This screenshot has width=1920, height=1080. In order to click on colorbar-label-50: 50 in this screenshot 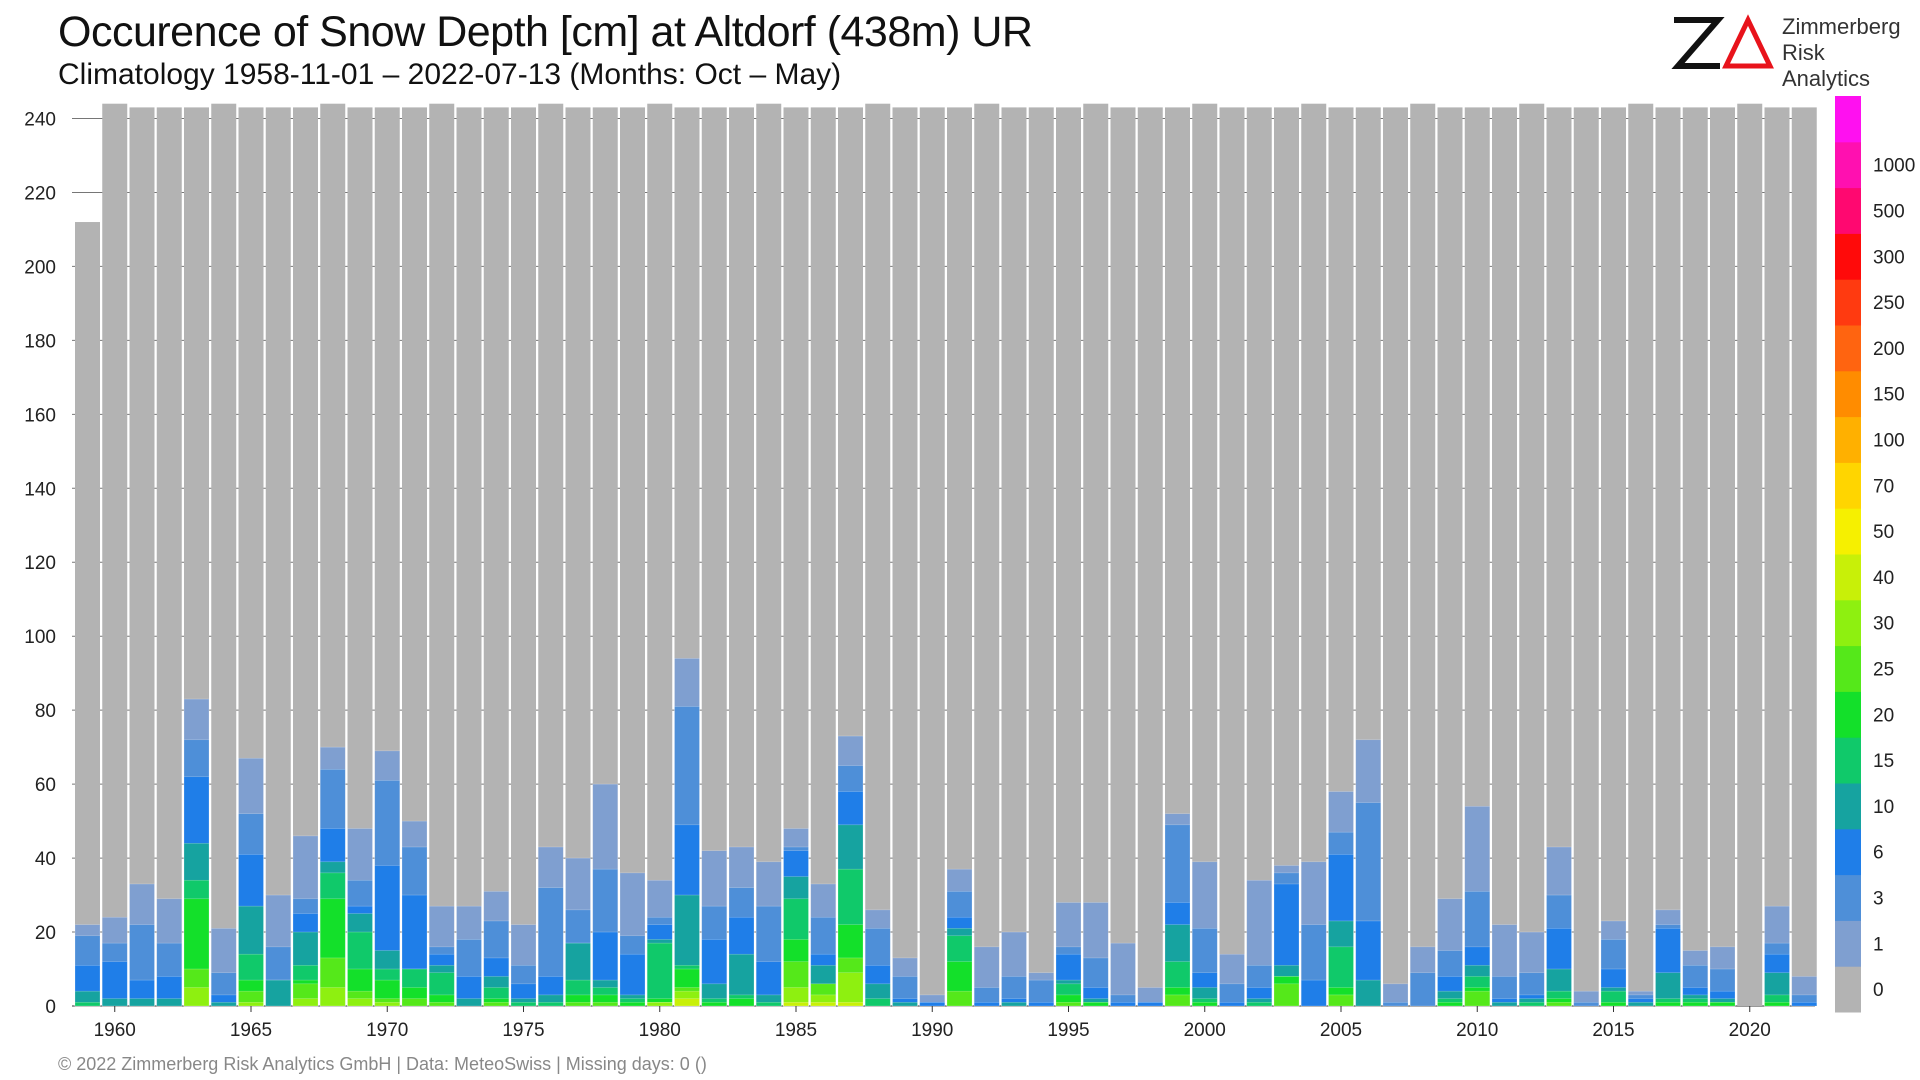, I will do `click(1883, 532)`.